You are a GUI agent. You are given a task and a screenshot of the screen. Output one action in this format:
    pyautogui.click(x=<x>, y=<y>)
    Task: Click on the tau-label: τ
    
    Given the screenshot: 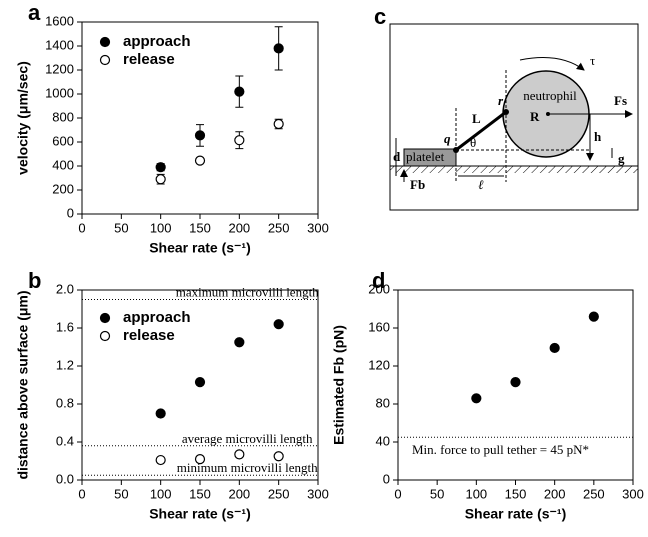 What is the action you would take?
    pyautogui.click(x=592, y=60)
    